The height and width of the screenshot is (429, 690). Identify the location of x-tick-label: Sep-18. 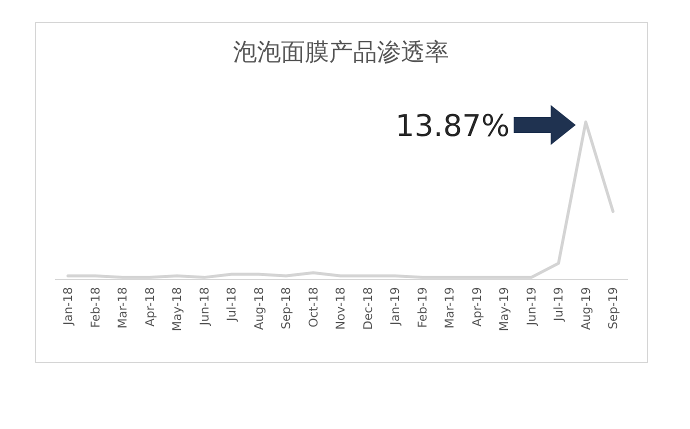
(286, 308).